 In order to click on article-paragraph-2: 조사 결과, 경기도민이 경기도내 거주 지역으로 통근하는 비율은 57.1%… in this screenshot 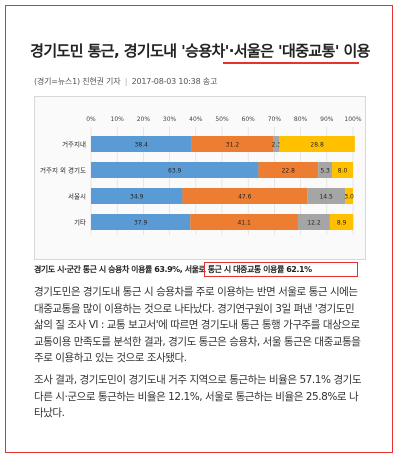, I will do `click(198, 396)`.